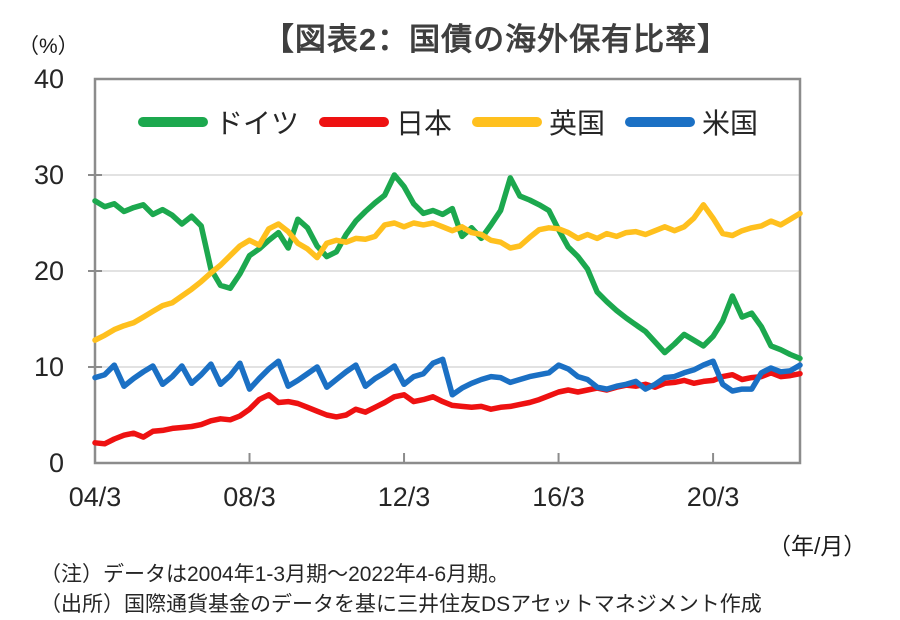 Image resolution: width=900 pixels, height=620 pixels. Describe the element at coordinates (48, 367) in the screenshot. I see `y-axis-label-10: 10` at that location.